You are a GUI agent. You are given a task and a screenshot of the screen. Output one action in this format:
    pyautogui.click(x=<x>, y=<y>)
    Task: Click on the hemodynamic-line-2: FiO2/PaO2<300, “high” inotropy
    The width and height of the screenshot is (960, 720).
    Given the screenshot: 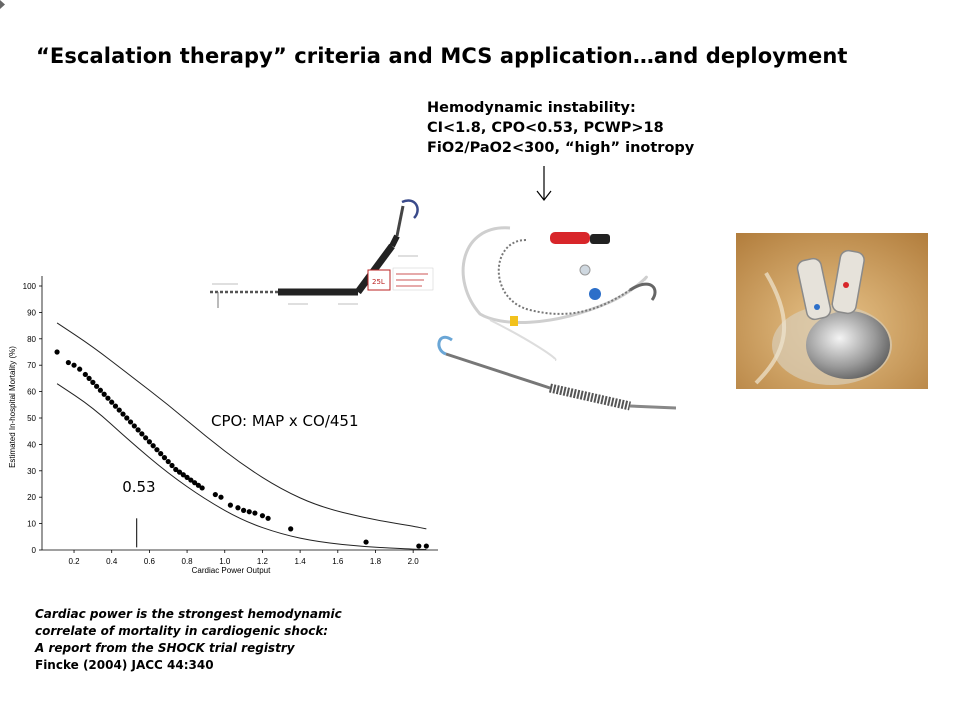 What is the action you would take?
    pyautogui.click(x=561, y=148)
    